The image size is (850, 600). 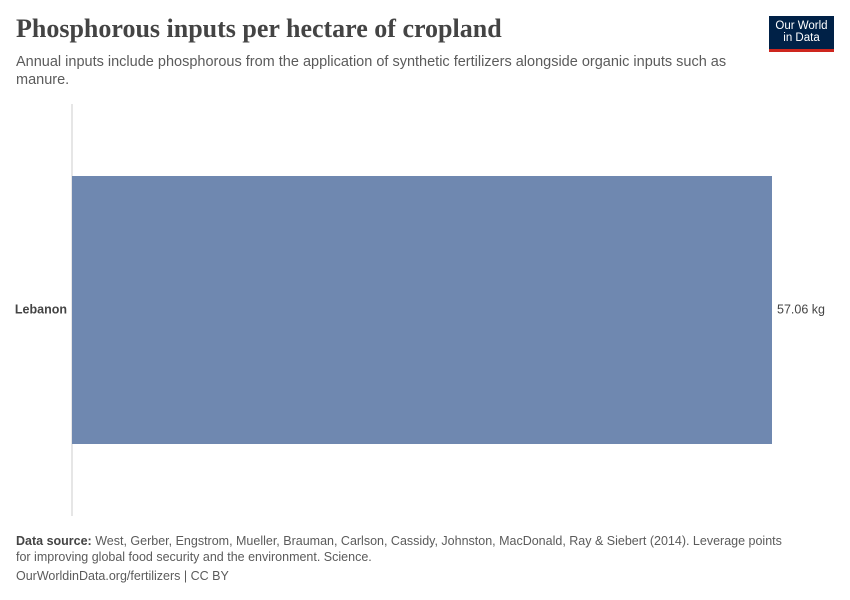 What do you see at coordinates (54, 541) in the screenshot?
I see `source-label: Data source:` at bounding box center [54, 541].